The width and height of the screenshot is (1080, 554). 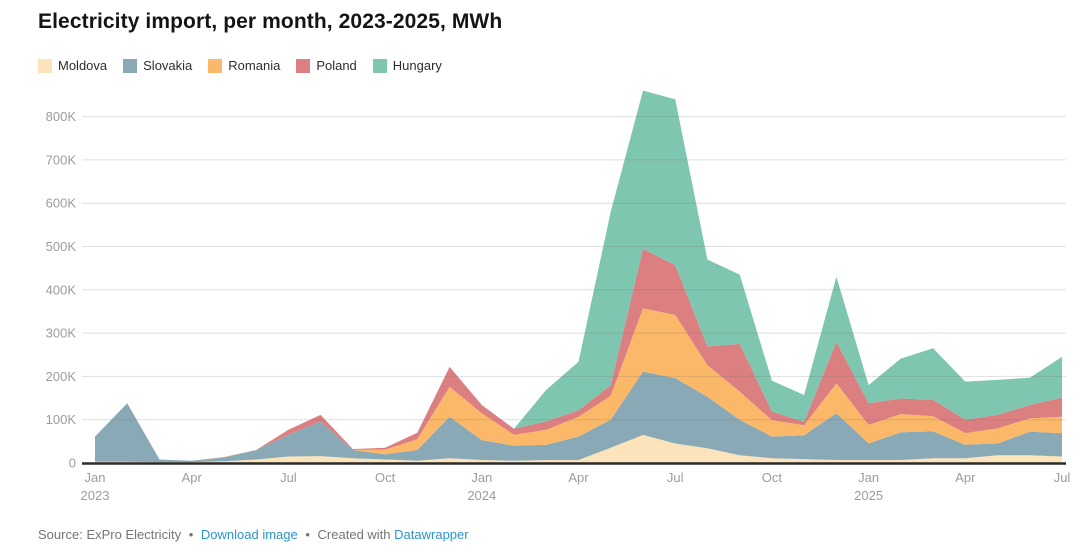 I want to click on y-axis-tick-label: 300K, so click(x=61, y=333).